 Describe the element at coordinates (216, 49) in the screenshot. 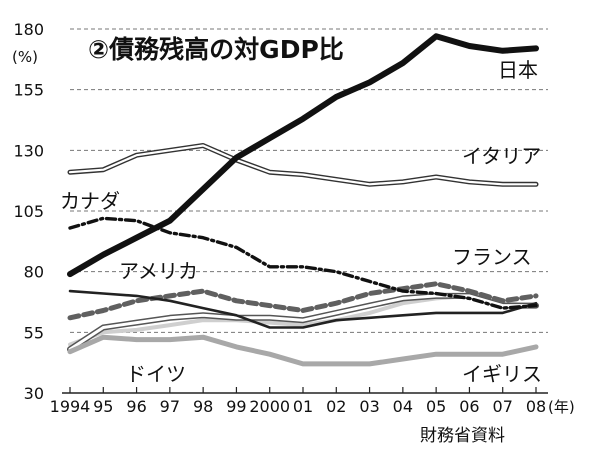

I see `chart-title: ②債務残高の対GDP比` at that location.